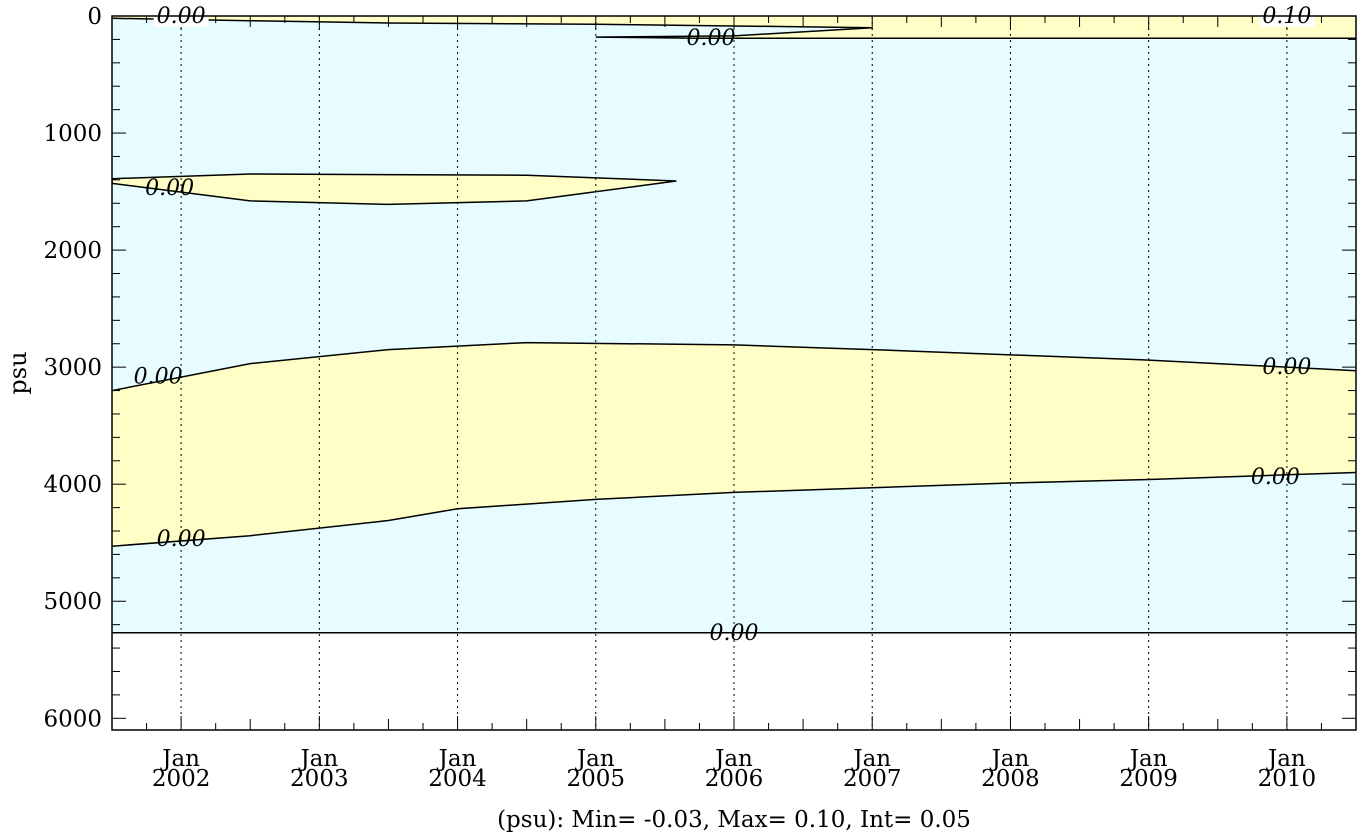  Describe the element at coordinates (872, 779) in the screenshot. I see `x-tick-label-year: 2007` at that location.